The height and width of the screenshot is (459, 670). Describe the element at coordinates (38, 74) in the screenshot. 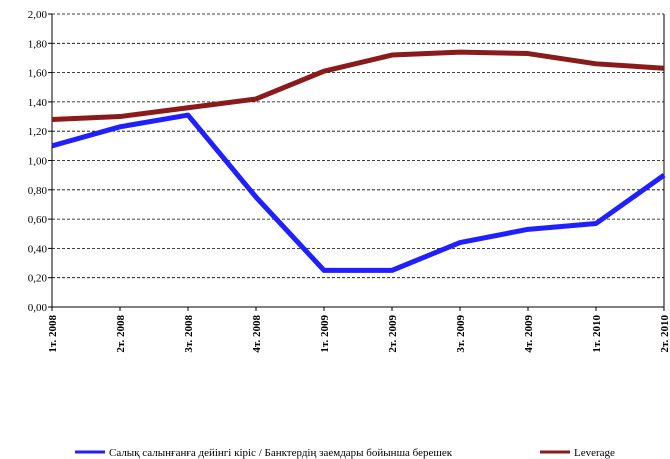

I see `y-tick-label: 1,60` at that location.